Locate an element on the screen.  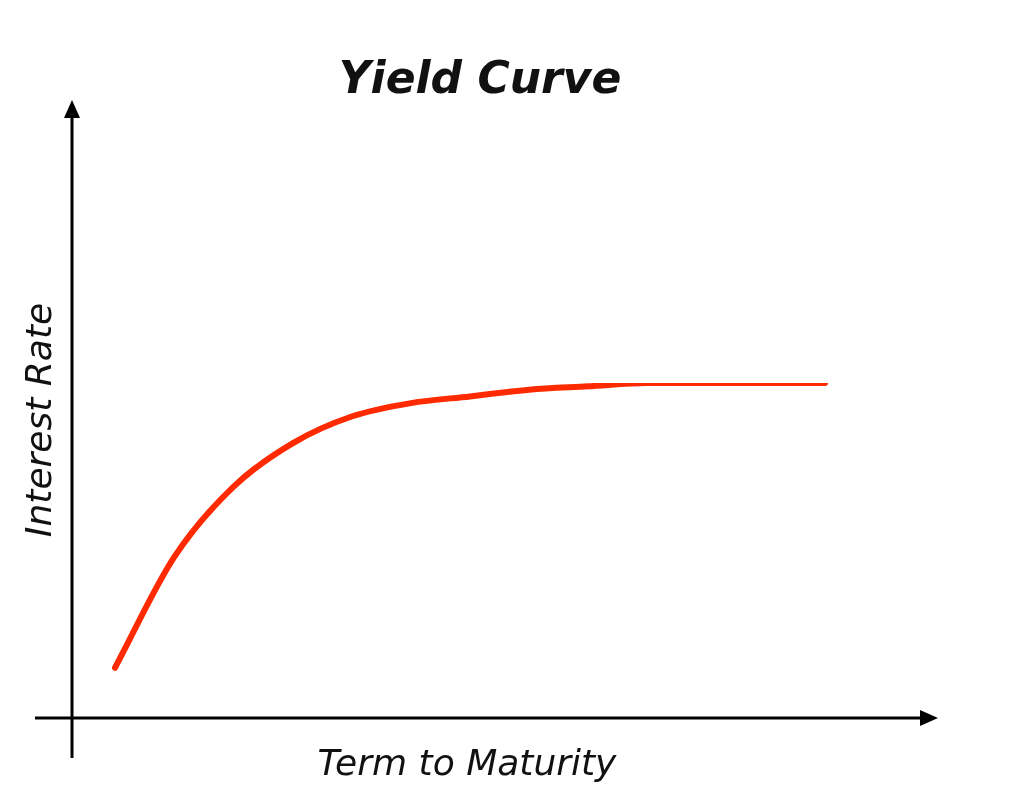
x-axis-title: Term to Maturity is located at coordinates (467, 762).